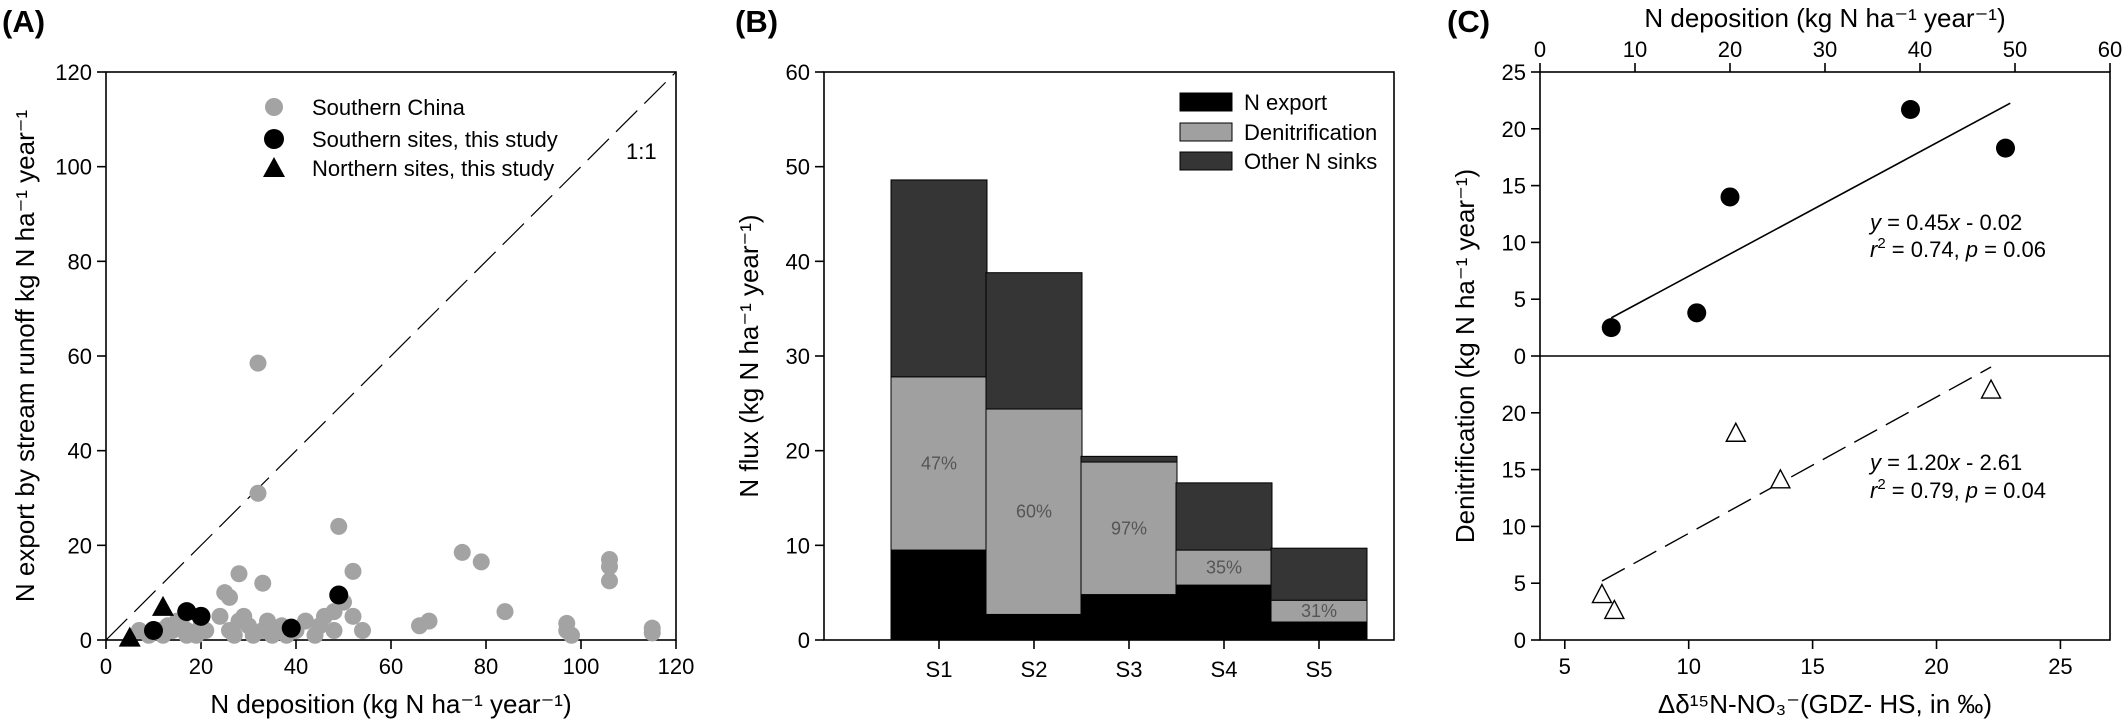 The height and width of the screenshot is (725, 2128). I want to click on legend-swatch-n-export, so click(1206, 102).